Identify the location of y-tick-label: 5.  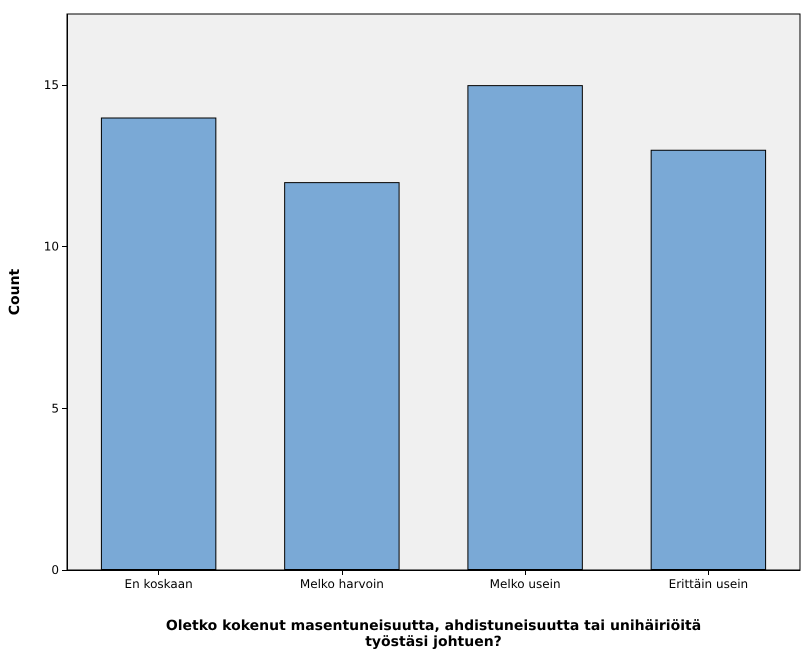
(55, 408).